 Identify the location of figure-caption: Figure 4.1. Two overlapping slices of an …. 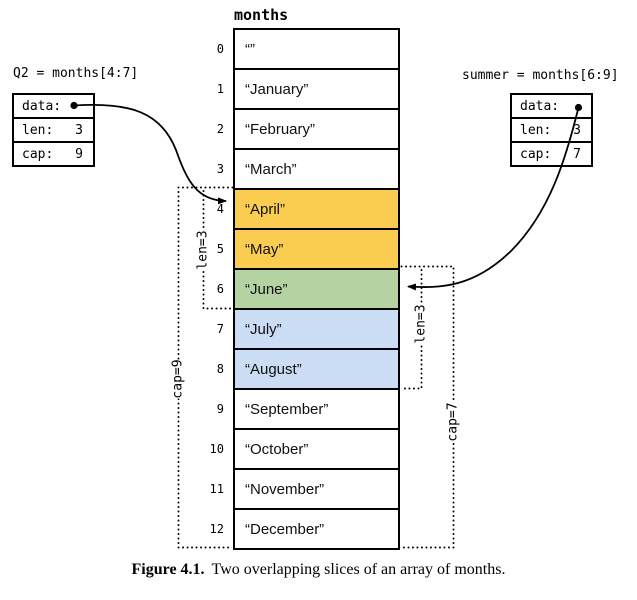
(318, 570).